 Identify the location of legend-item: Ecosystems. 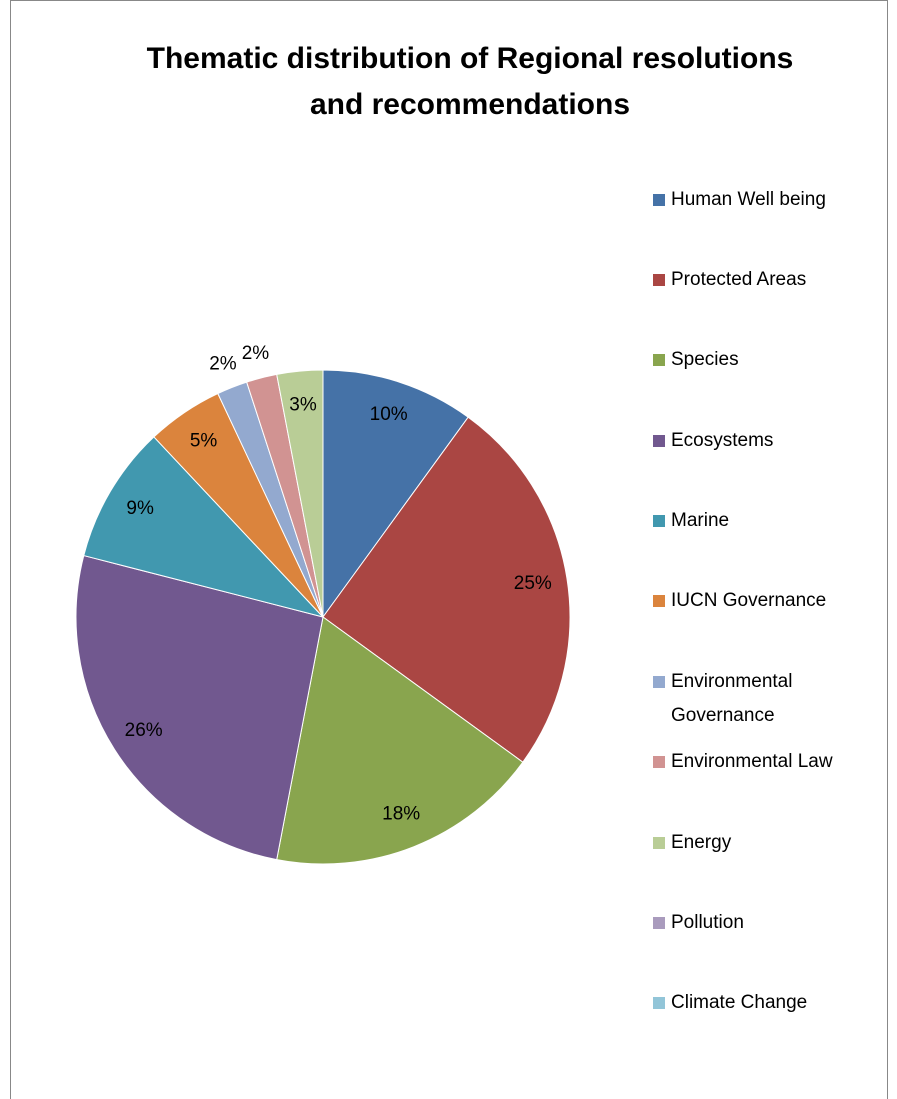
(765, 441).